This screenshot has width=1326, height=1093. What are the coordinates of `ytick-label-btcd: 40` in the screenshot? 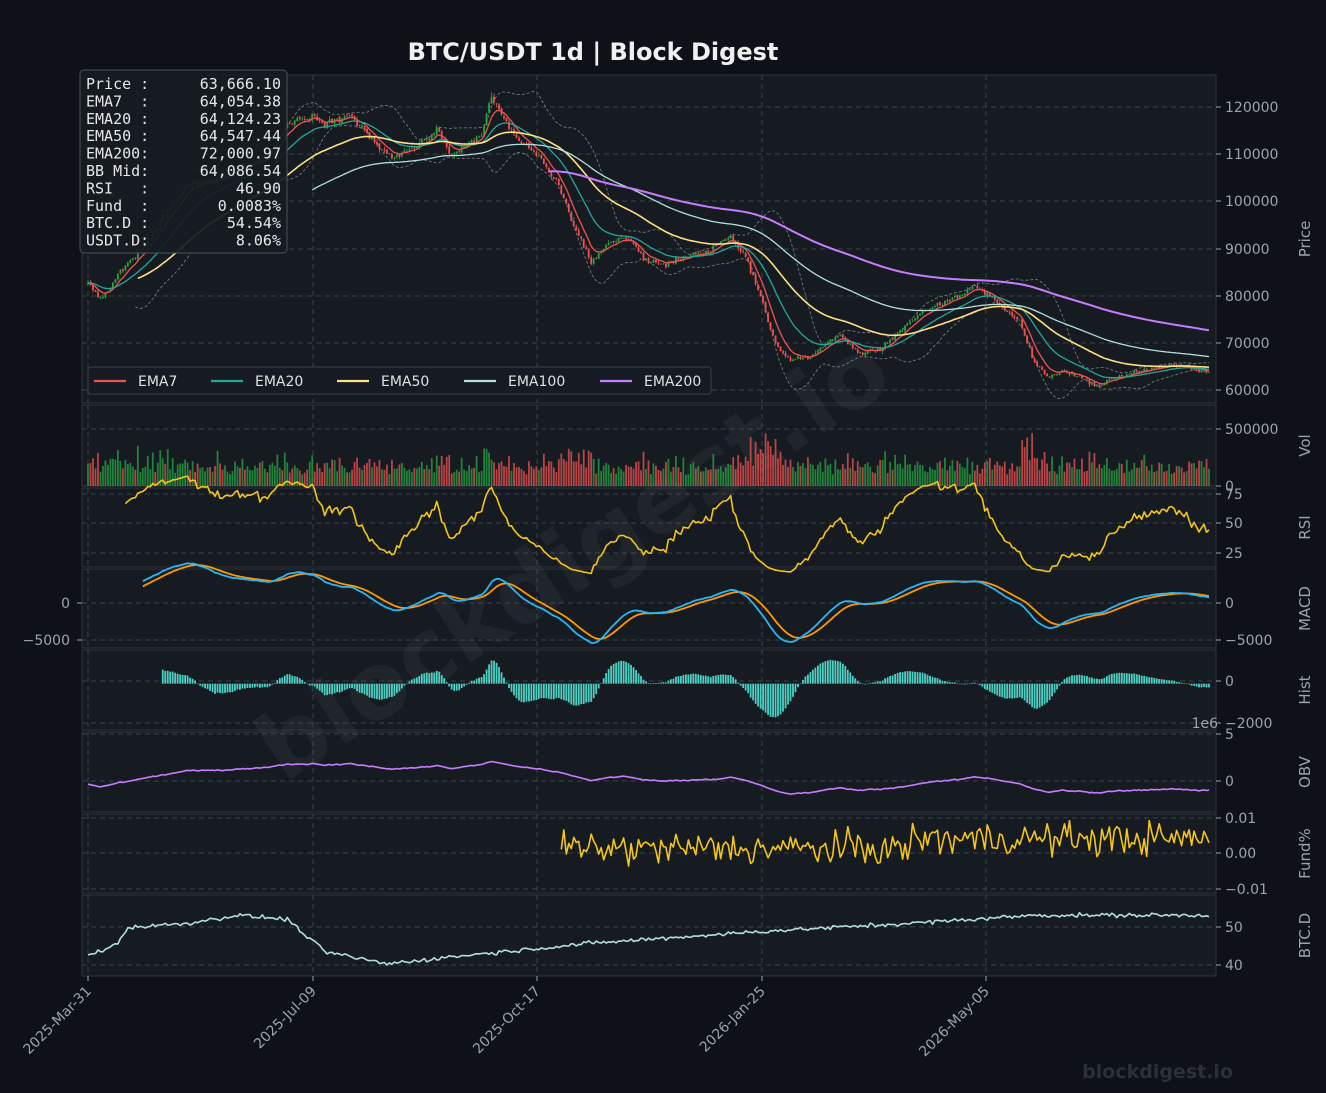 It's located at (1234, 966).